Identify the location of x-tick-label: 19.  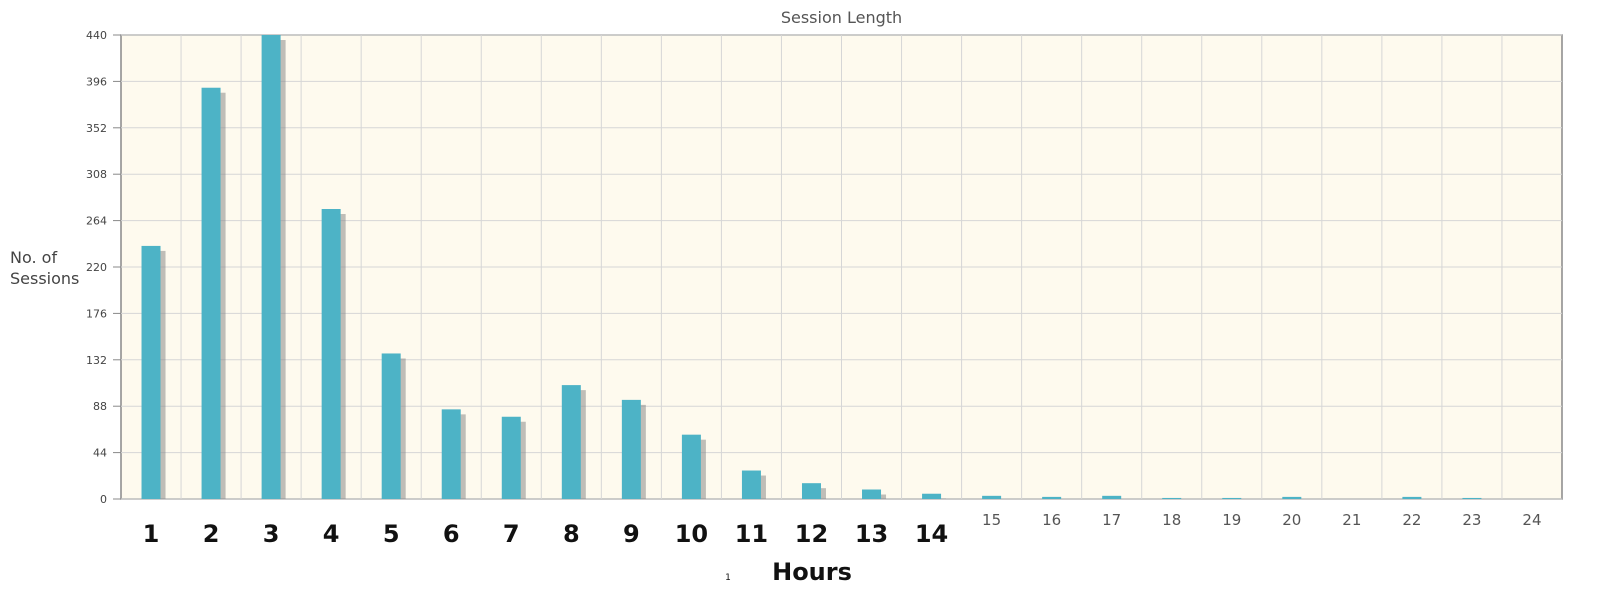
(1231, 520).